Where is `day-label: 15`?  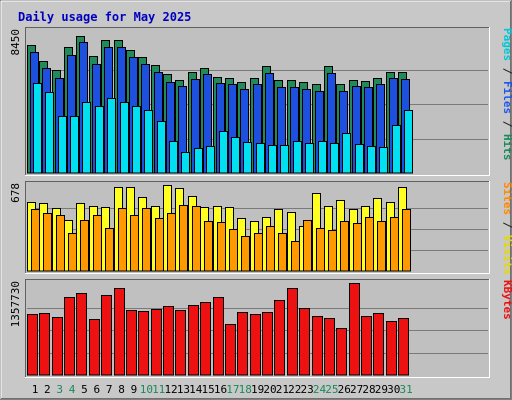 day-label: 15 is located at coordinates (208, 389).